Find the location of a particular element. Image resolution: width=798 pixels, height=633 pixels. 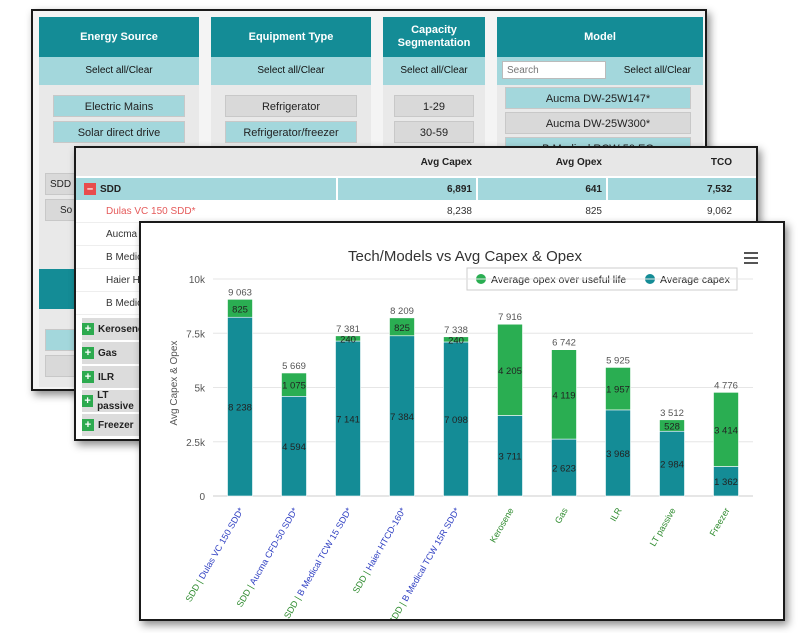

table-group-row: + Gas is located at coordinates (113, 353).